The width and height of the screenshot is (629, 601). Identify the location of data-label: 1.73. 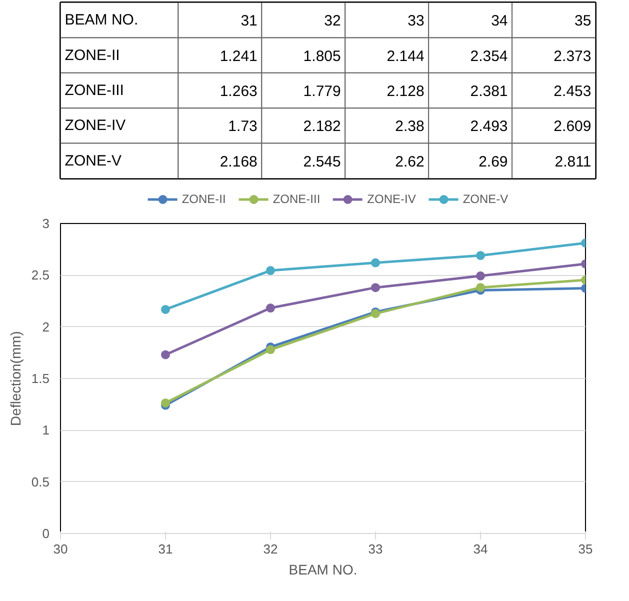
(243, 127).